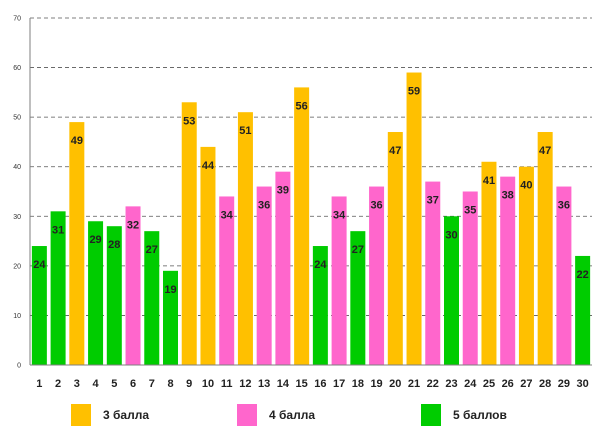 The height and width of the screenshot is (437, 600). I want to click on x-tick-label: 8, so click(170, 384).